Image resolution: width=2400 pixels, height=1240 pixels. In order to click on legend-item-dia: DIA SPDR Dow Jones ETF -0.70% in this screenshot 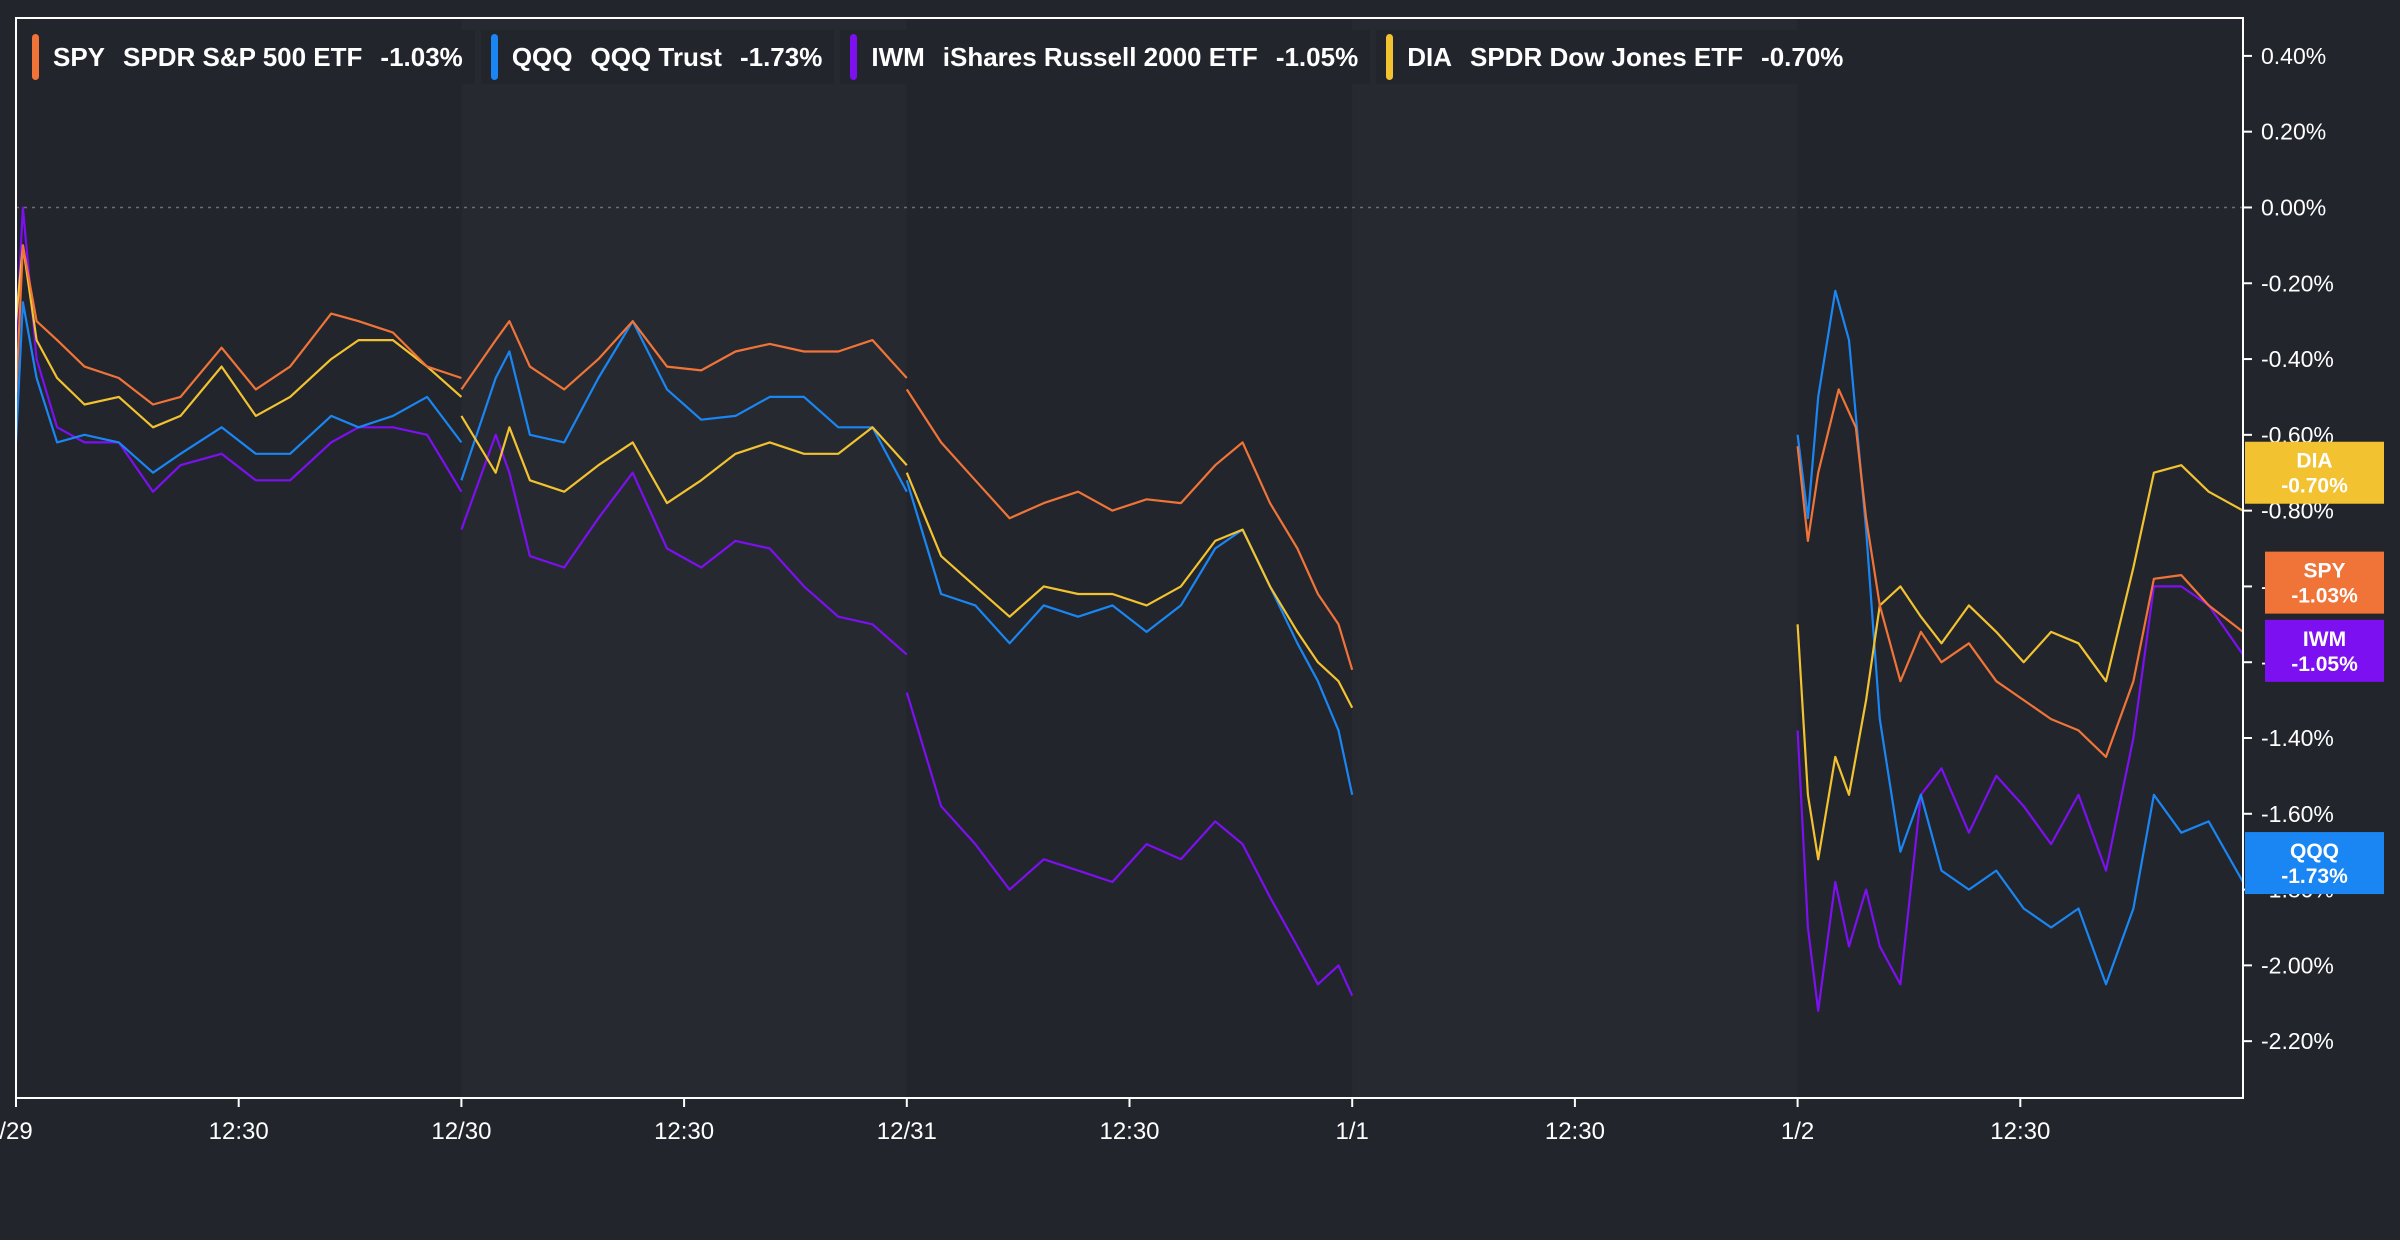, I will do `click(1616, 57)`.